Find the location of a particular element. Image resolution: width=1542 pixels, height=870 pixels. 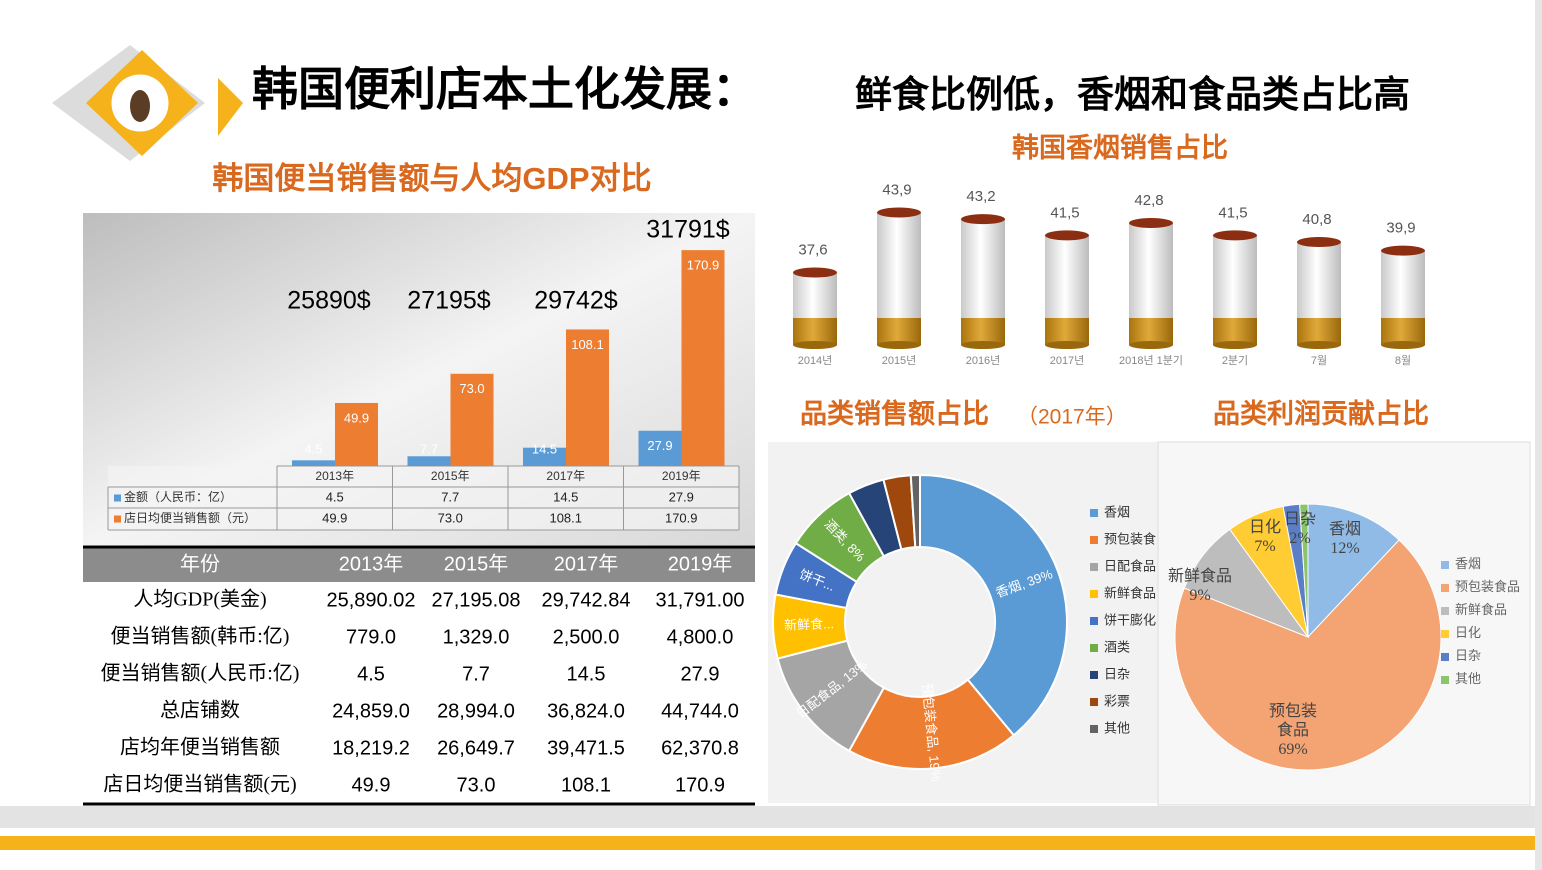

table-cell: 27,195.08 is located at coordinates (476, 600).